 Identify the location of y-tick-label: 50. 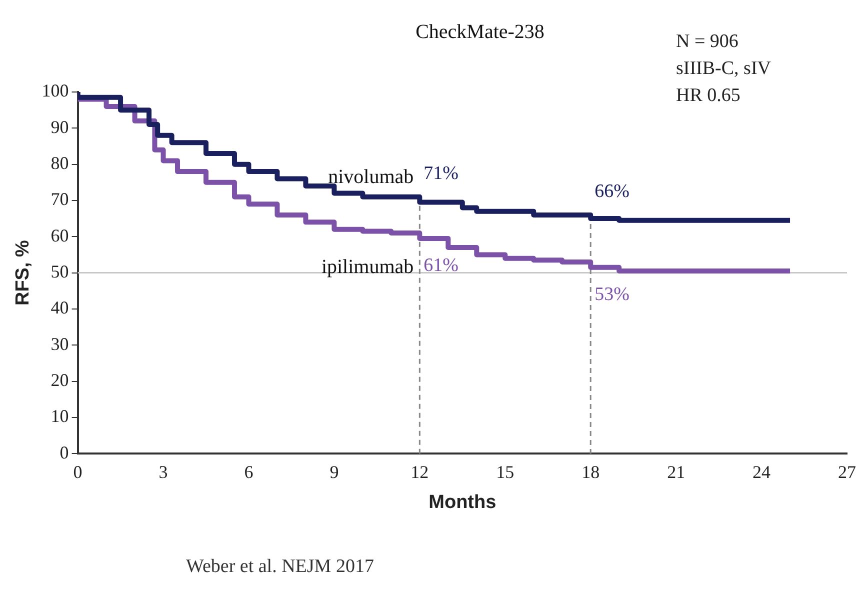
(59, 272).